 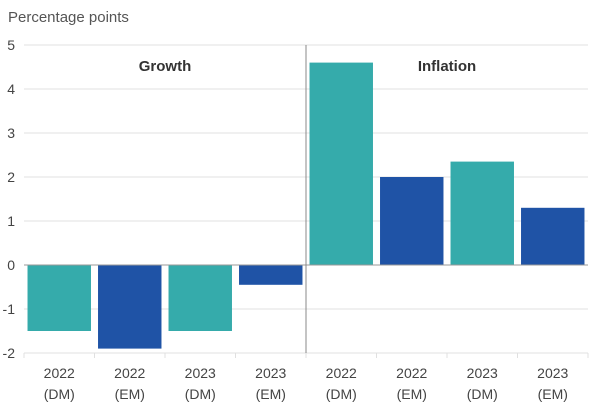 What do you see at coordinates (11, 133) in the screenshot?
I see `y-tick-label: 3` at bounding box center [11, 133].